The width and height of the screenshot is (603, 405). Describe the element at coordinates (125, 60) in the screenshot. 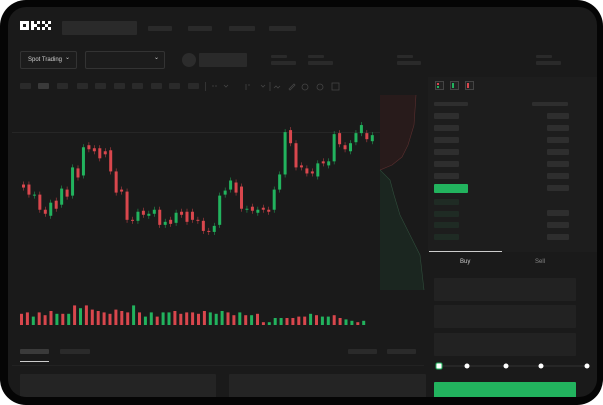

I see `pair-dropdown: ⌄` at that location.